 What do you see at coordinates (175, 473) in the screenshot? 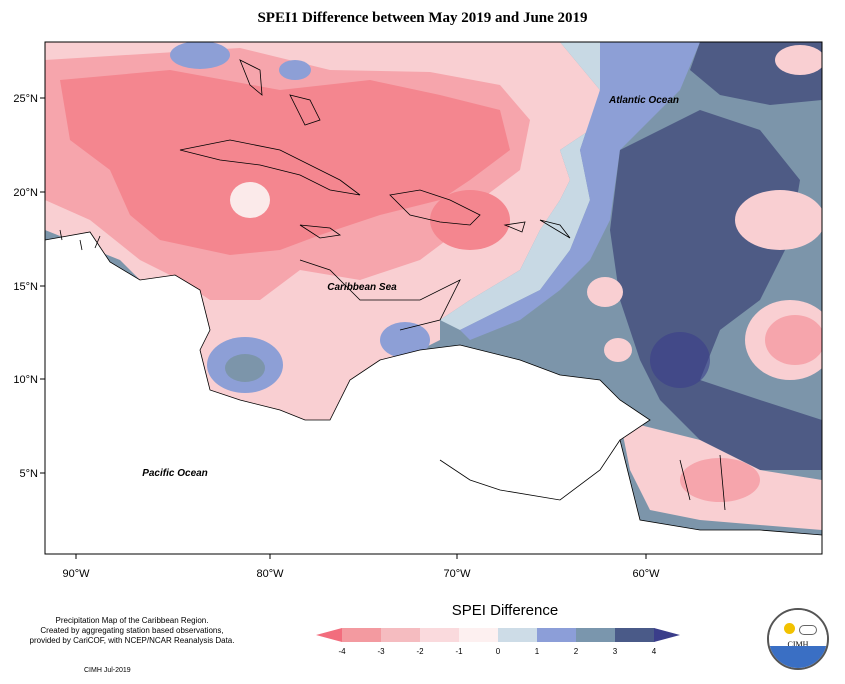
I see `pacific-ocean-label: Pacific Ocean` at bounding box center [175, 473].